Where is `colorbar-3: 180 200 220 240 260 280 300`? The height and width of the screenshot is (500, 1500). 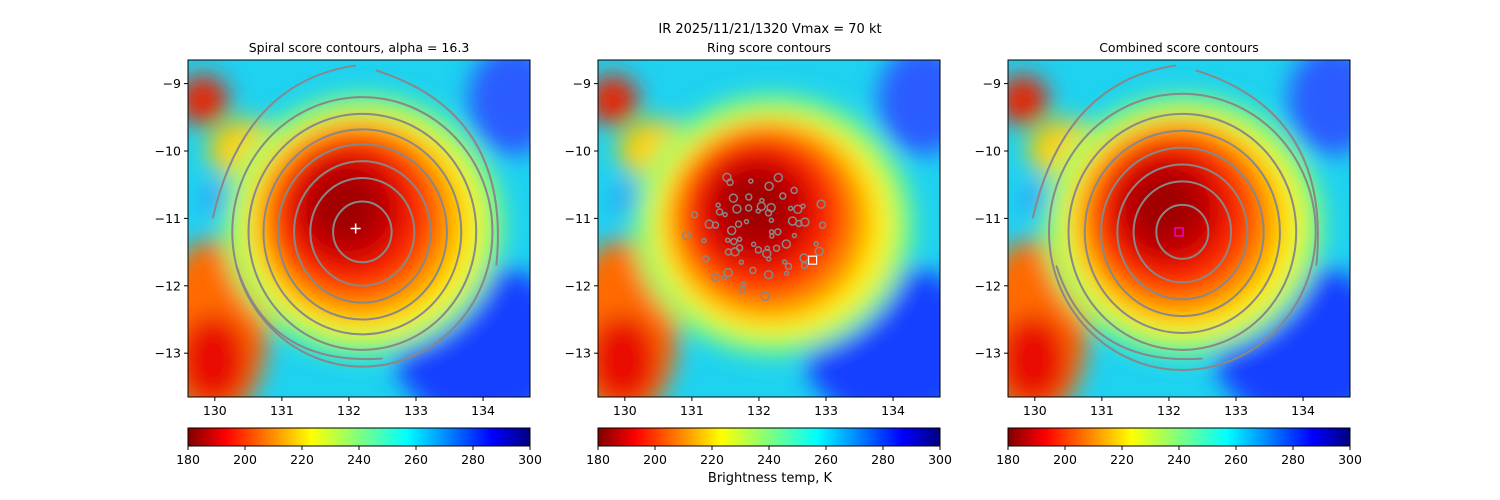
colorbar-3: 180 200 220 240 260 280 300 is located at coordinates (1179, 447).